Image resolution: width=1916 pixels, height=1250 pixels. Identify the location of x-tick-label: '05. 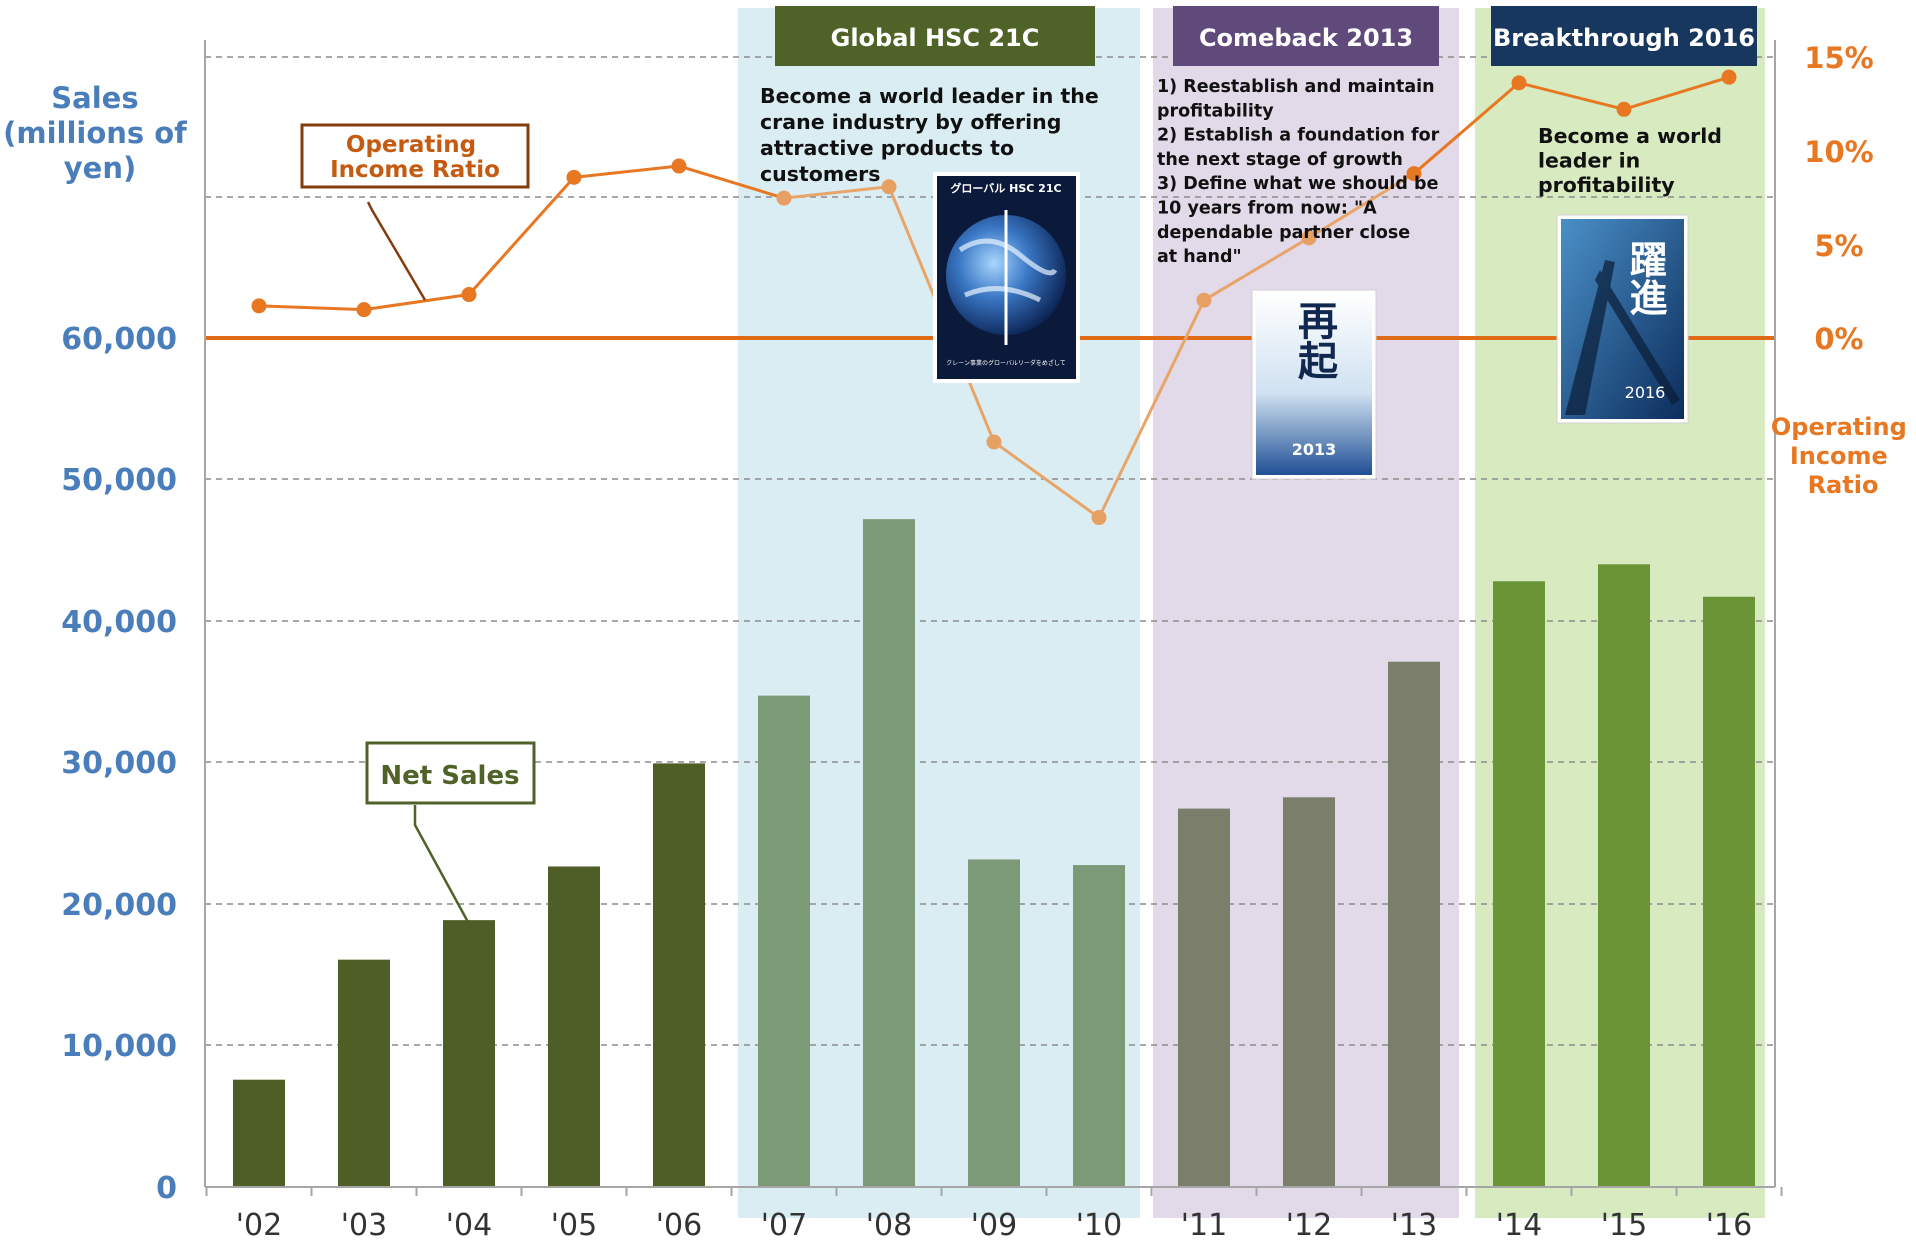
(574, 1225).